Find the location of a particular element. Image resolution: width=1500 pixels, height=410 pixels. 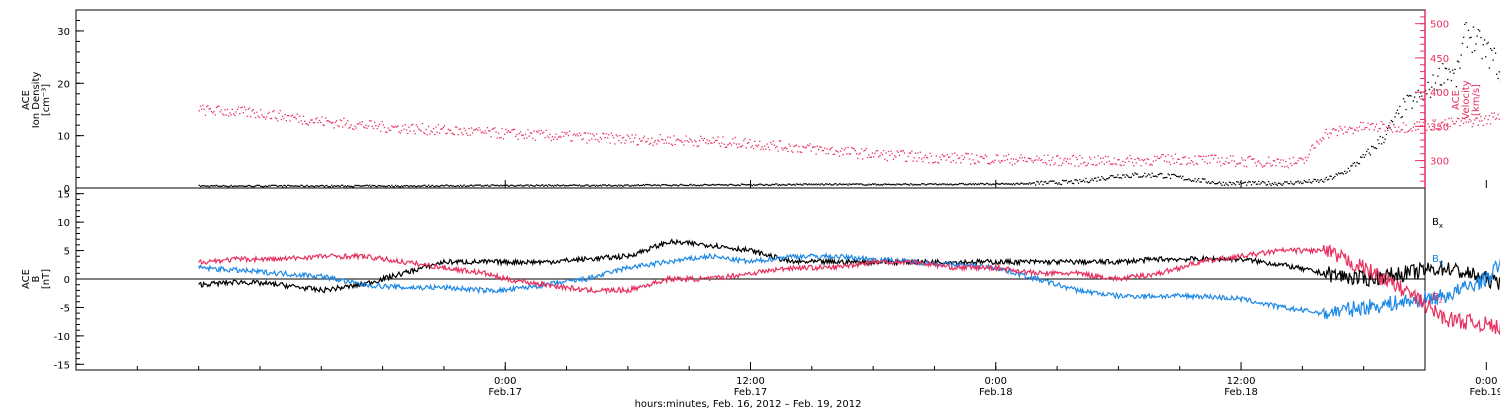

density-y-tick-label: 10 is located at coordinates (63, 137).